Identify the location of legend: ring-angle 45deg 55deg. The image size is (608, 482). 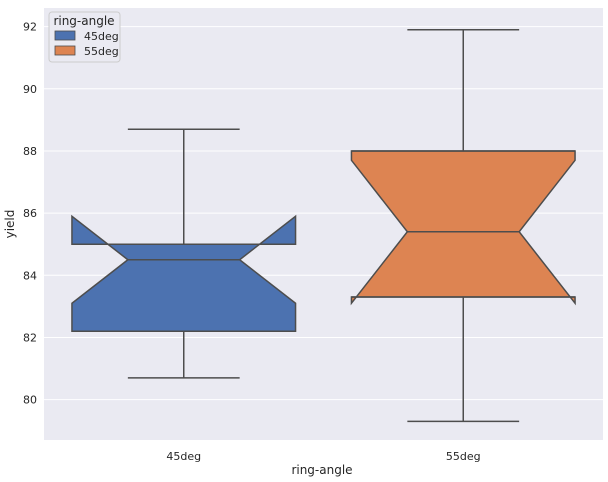
(84, 37).